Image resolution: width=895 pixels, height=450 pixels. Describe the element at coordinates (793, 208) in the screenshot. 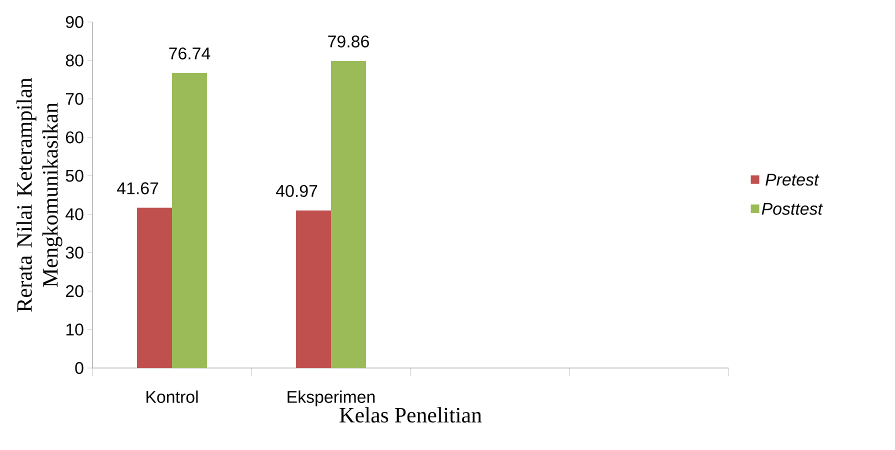

I see `legend-label: Posttest` at that location.